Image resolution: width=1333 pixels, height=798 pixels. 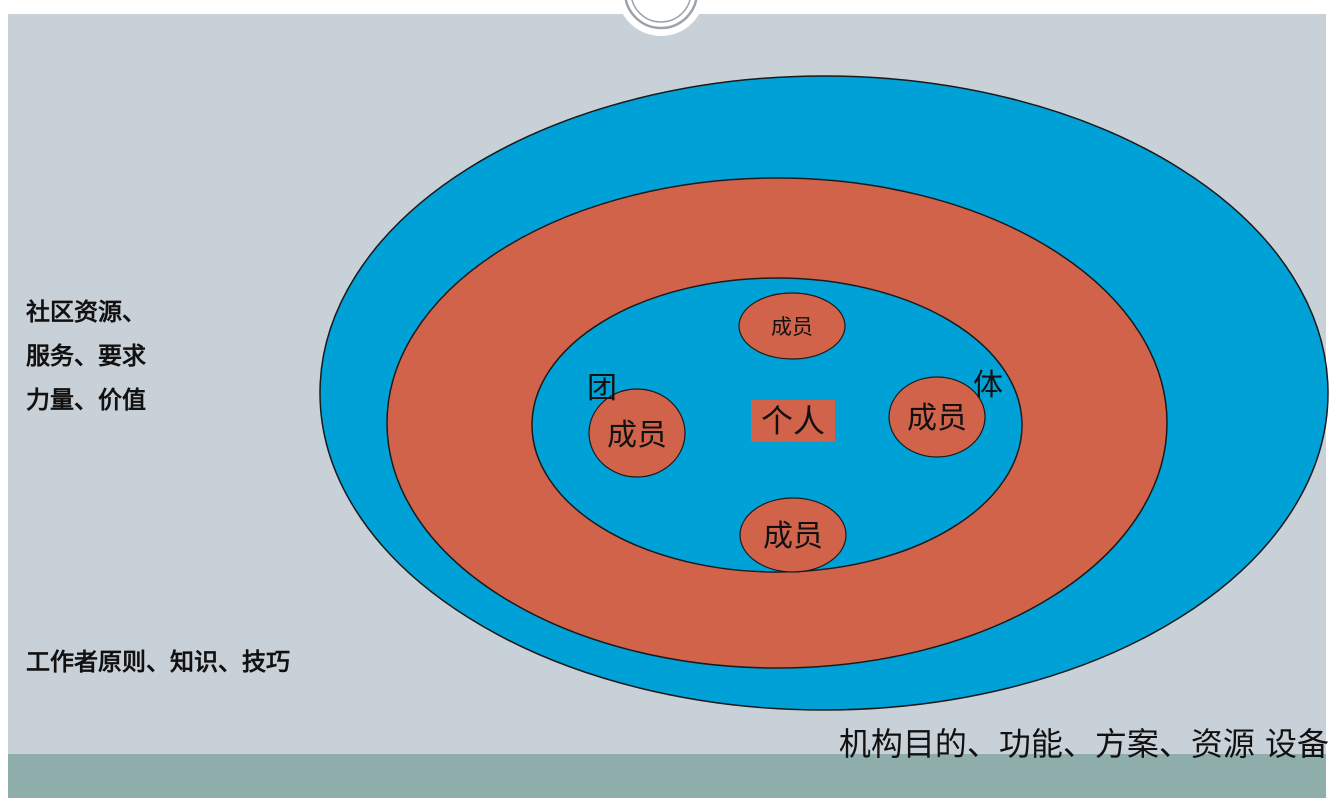 I want to click on member-circle-bottom, so click(x=793, y=535).